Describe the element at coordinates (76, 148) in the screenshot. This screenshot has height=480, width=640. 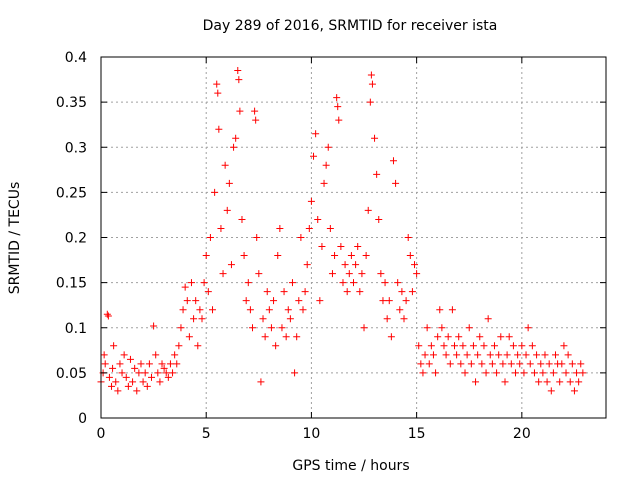
I see `y-tick-label: 0.3` at that location.